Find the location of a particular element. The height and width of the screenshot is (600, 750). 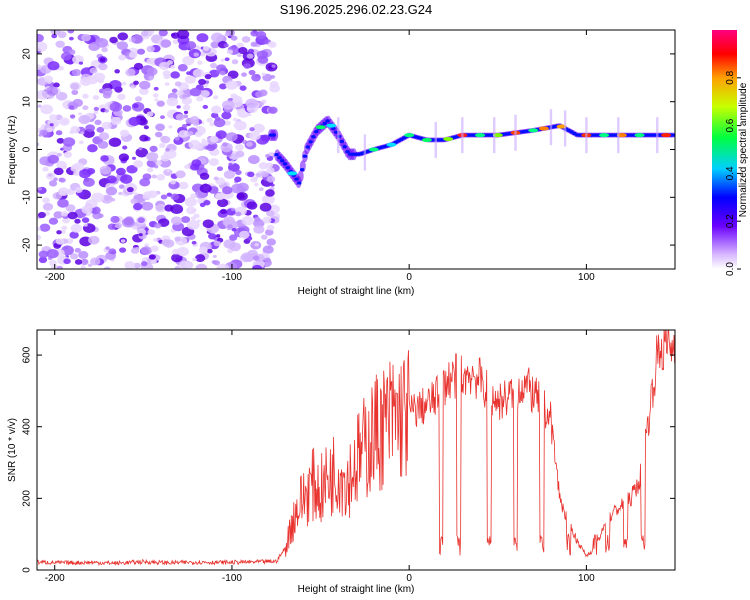

snr-y-tick-label: 400 is located at coordinates (27, 426).